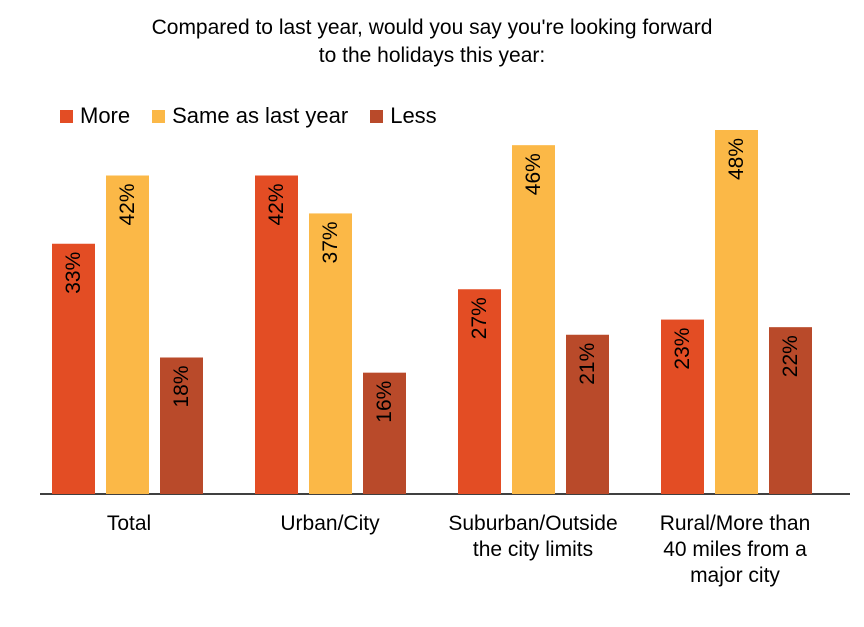 This screenshot has width=864, height=627. I want to click on data-label-same-as-last-year-suburban-outside-the-city-limits: 46%, so click(533, 174).